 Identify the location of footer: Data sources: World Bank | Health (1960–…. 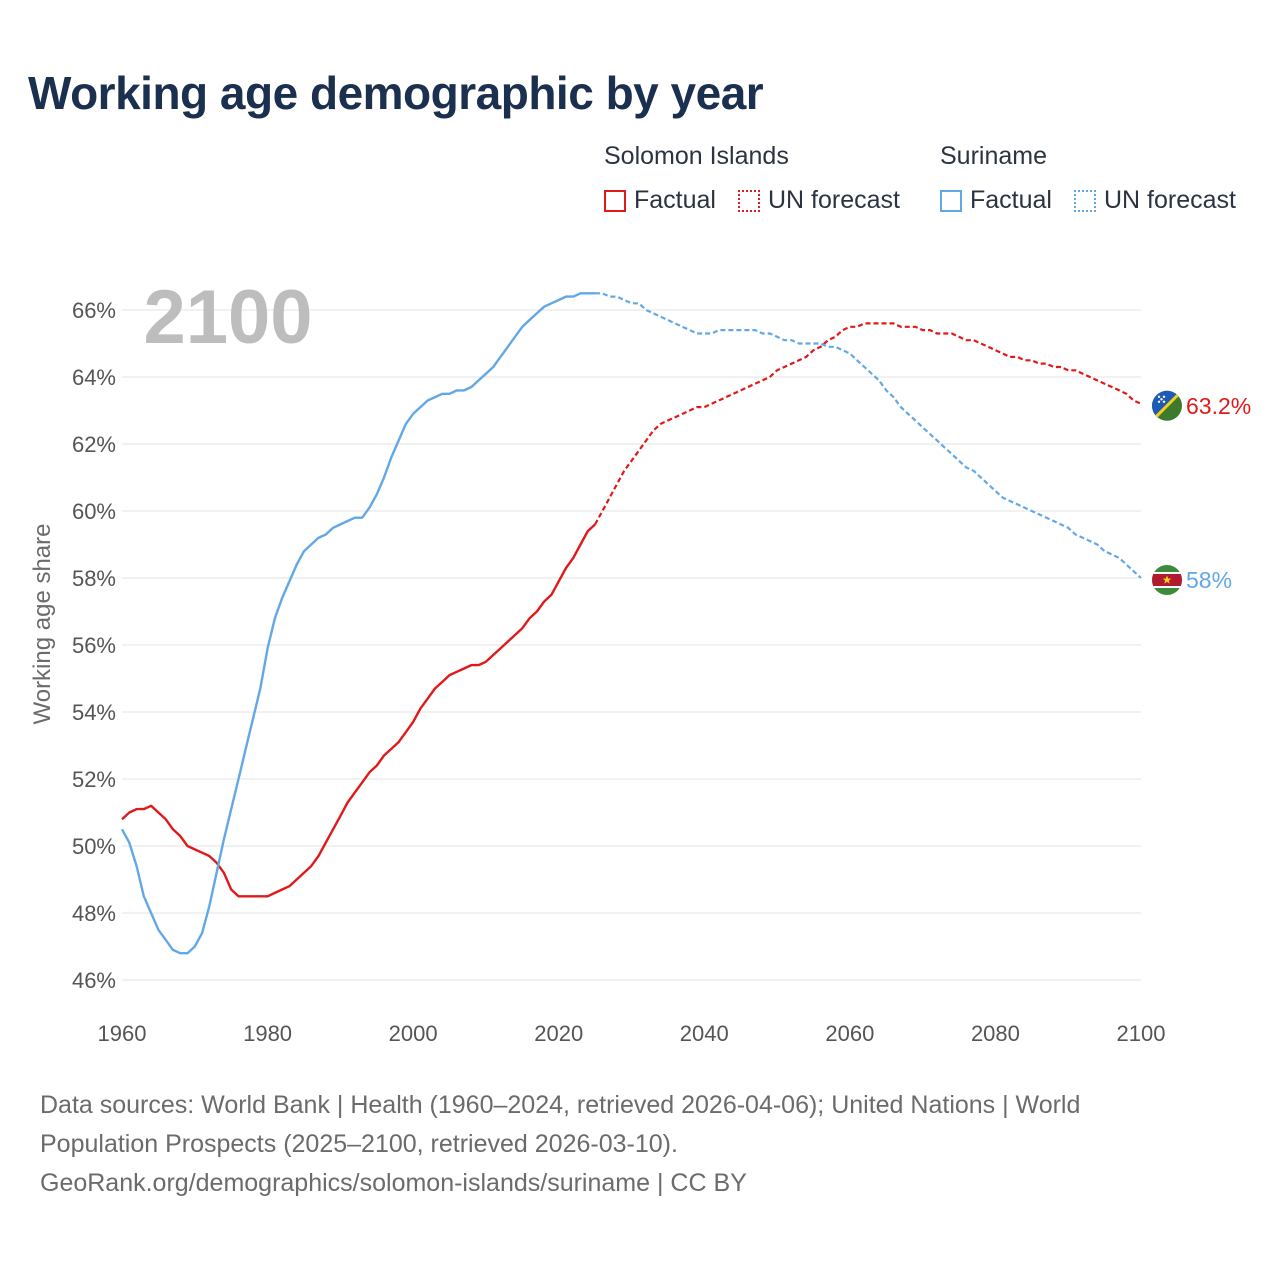
(640, 1144).